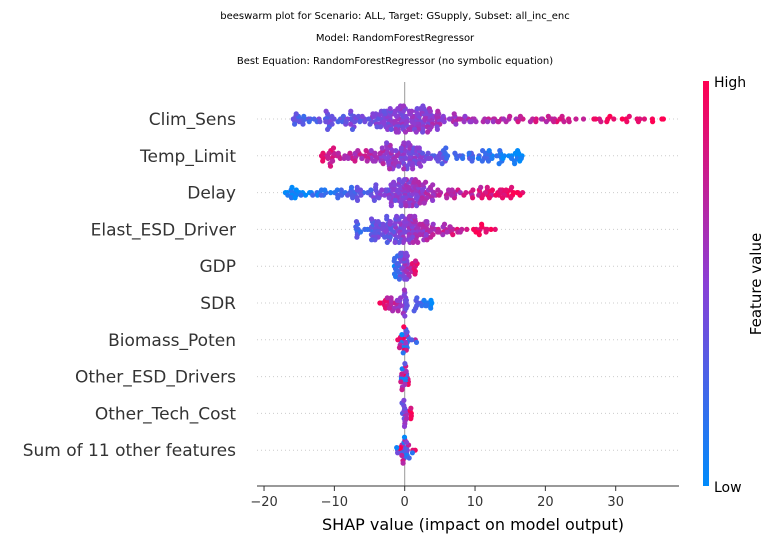  What do you see at coordinates (615, 502) in the screenshot?
I see `x-tick-label: 30` at bounding box center [615, 502].